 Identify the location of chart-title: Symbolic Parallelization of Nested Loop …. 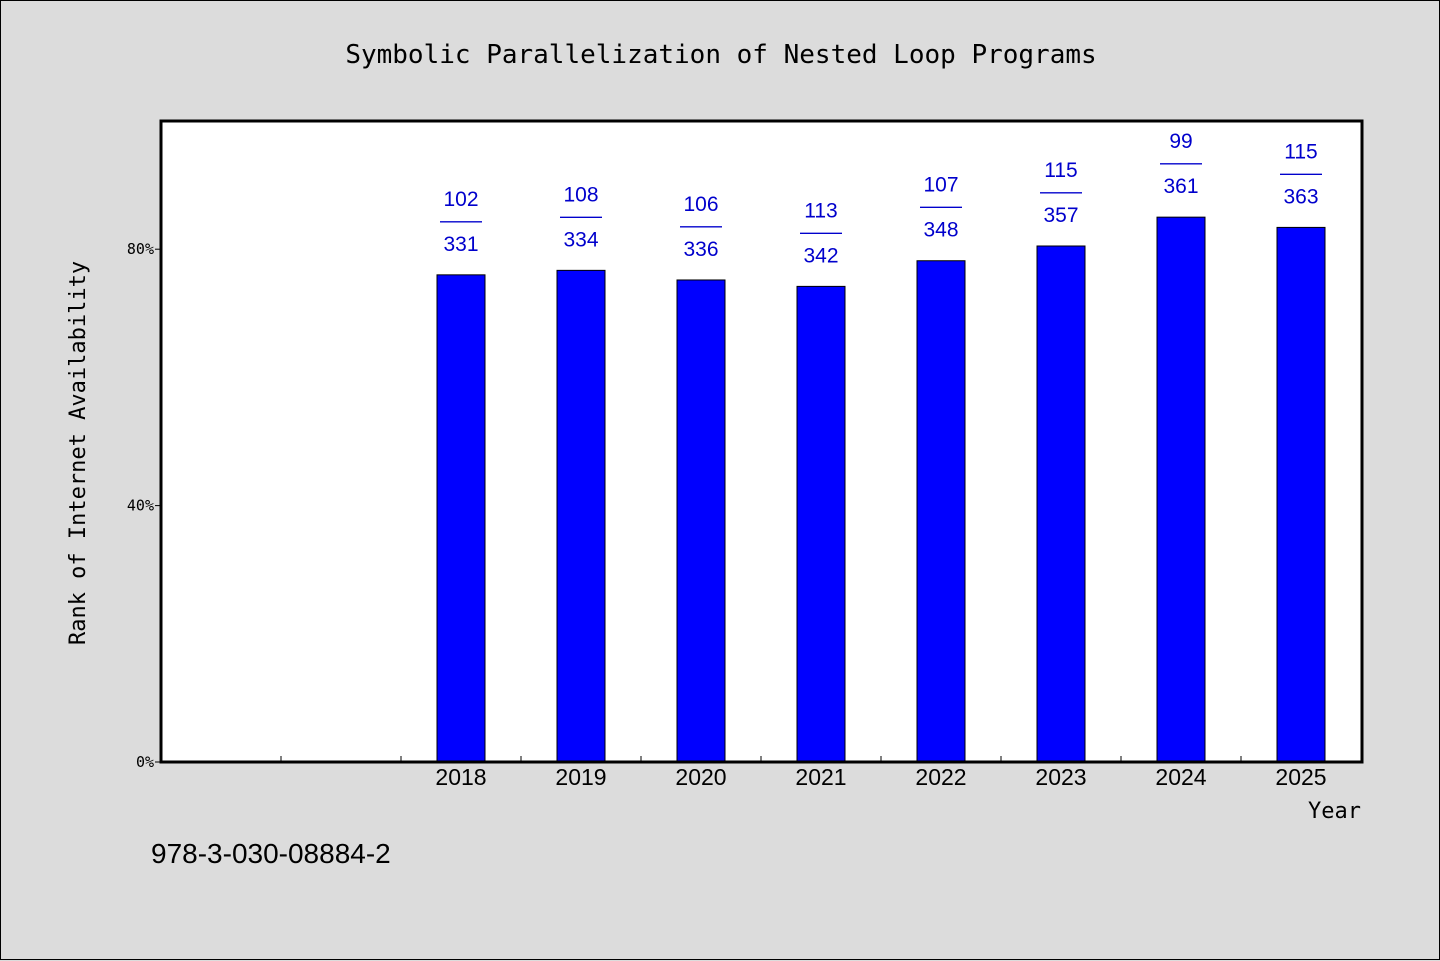
(720, 55).